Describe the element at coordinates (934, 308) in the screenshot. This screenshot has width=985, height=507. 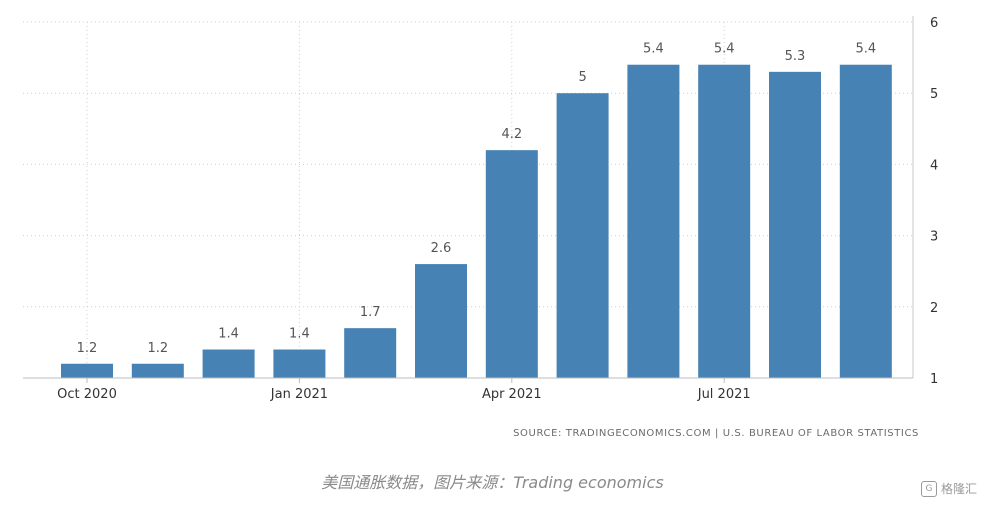
I see `y-tick-label: 2` at that location.